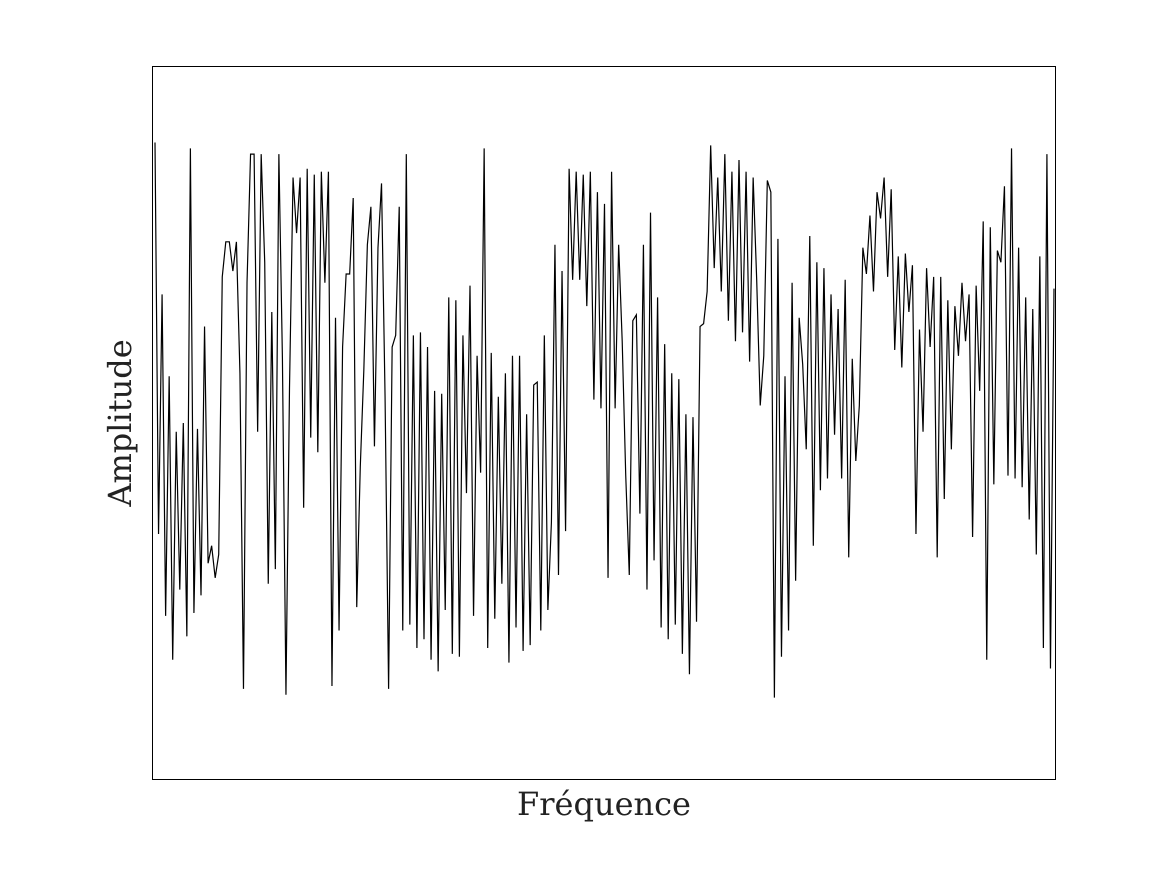 The height and width of the screenshot is (875, 1167). What do you see at coordinates (604, 804) in the screenshot?
I see `x-axis-label: Fréquence` at bounding box center [604, 804].